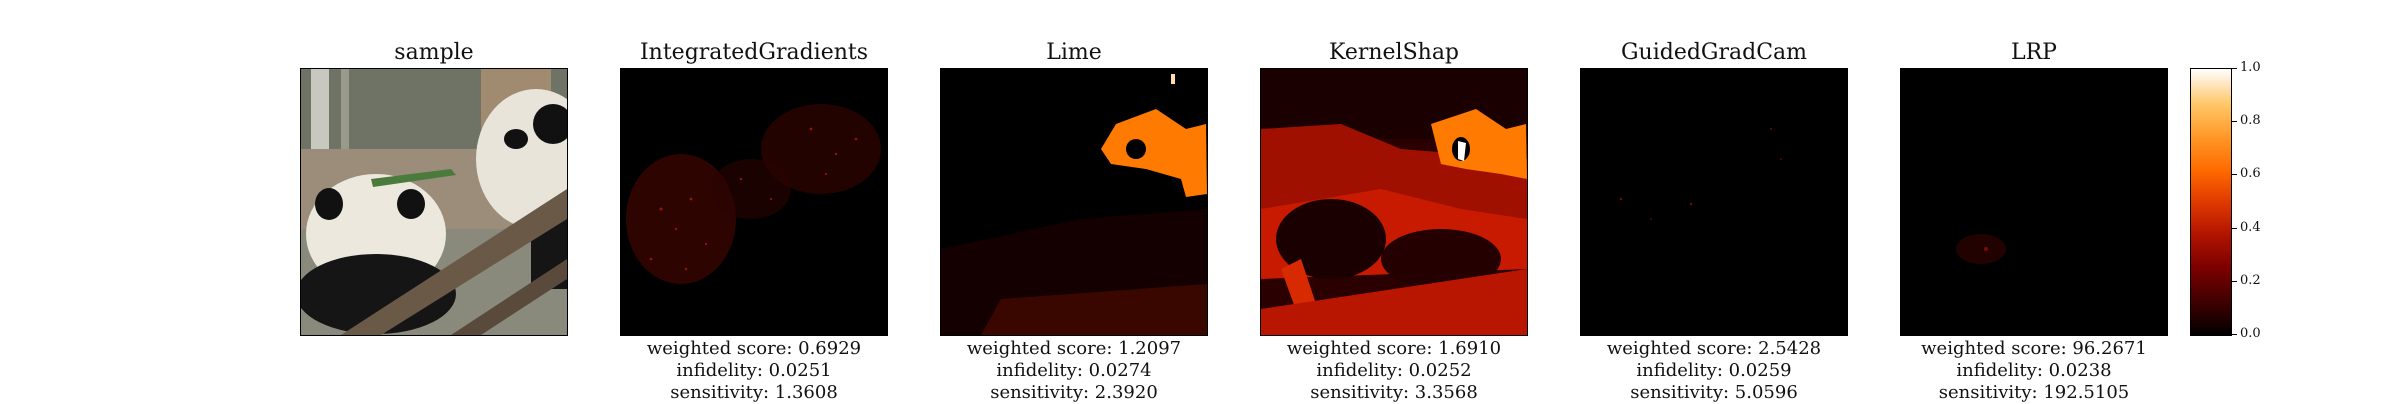 This screenshot has height=404, width=2400. I want to click on heatmap-lrp, so click(2034, 202).